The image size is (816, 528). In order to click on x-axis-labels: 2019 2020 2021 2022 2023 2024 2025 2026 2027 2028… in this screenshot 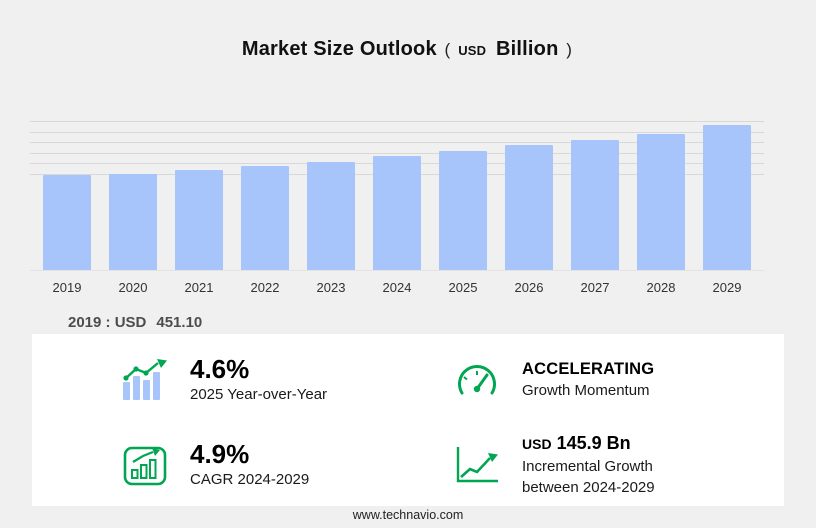, I will do `click(397, 287)`.